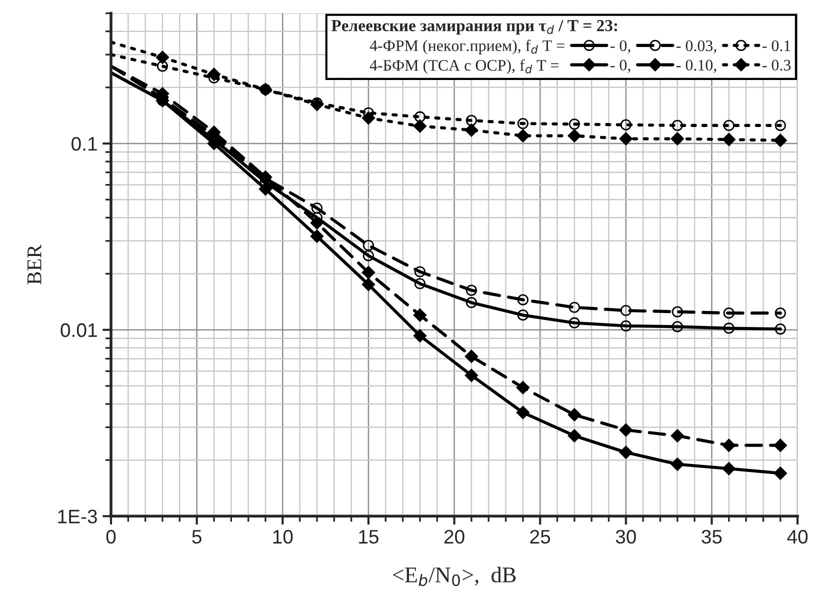 This screenshot has height=603, width=818. What do you see at coordinates (368, 537) in the screenshot?
I see `x-tick-label: 15` at bounding box center [368, 537].